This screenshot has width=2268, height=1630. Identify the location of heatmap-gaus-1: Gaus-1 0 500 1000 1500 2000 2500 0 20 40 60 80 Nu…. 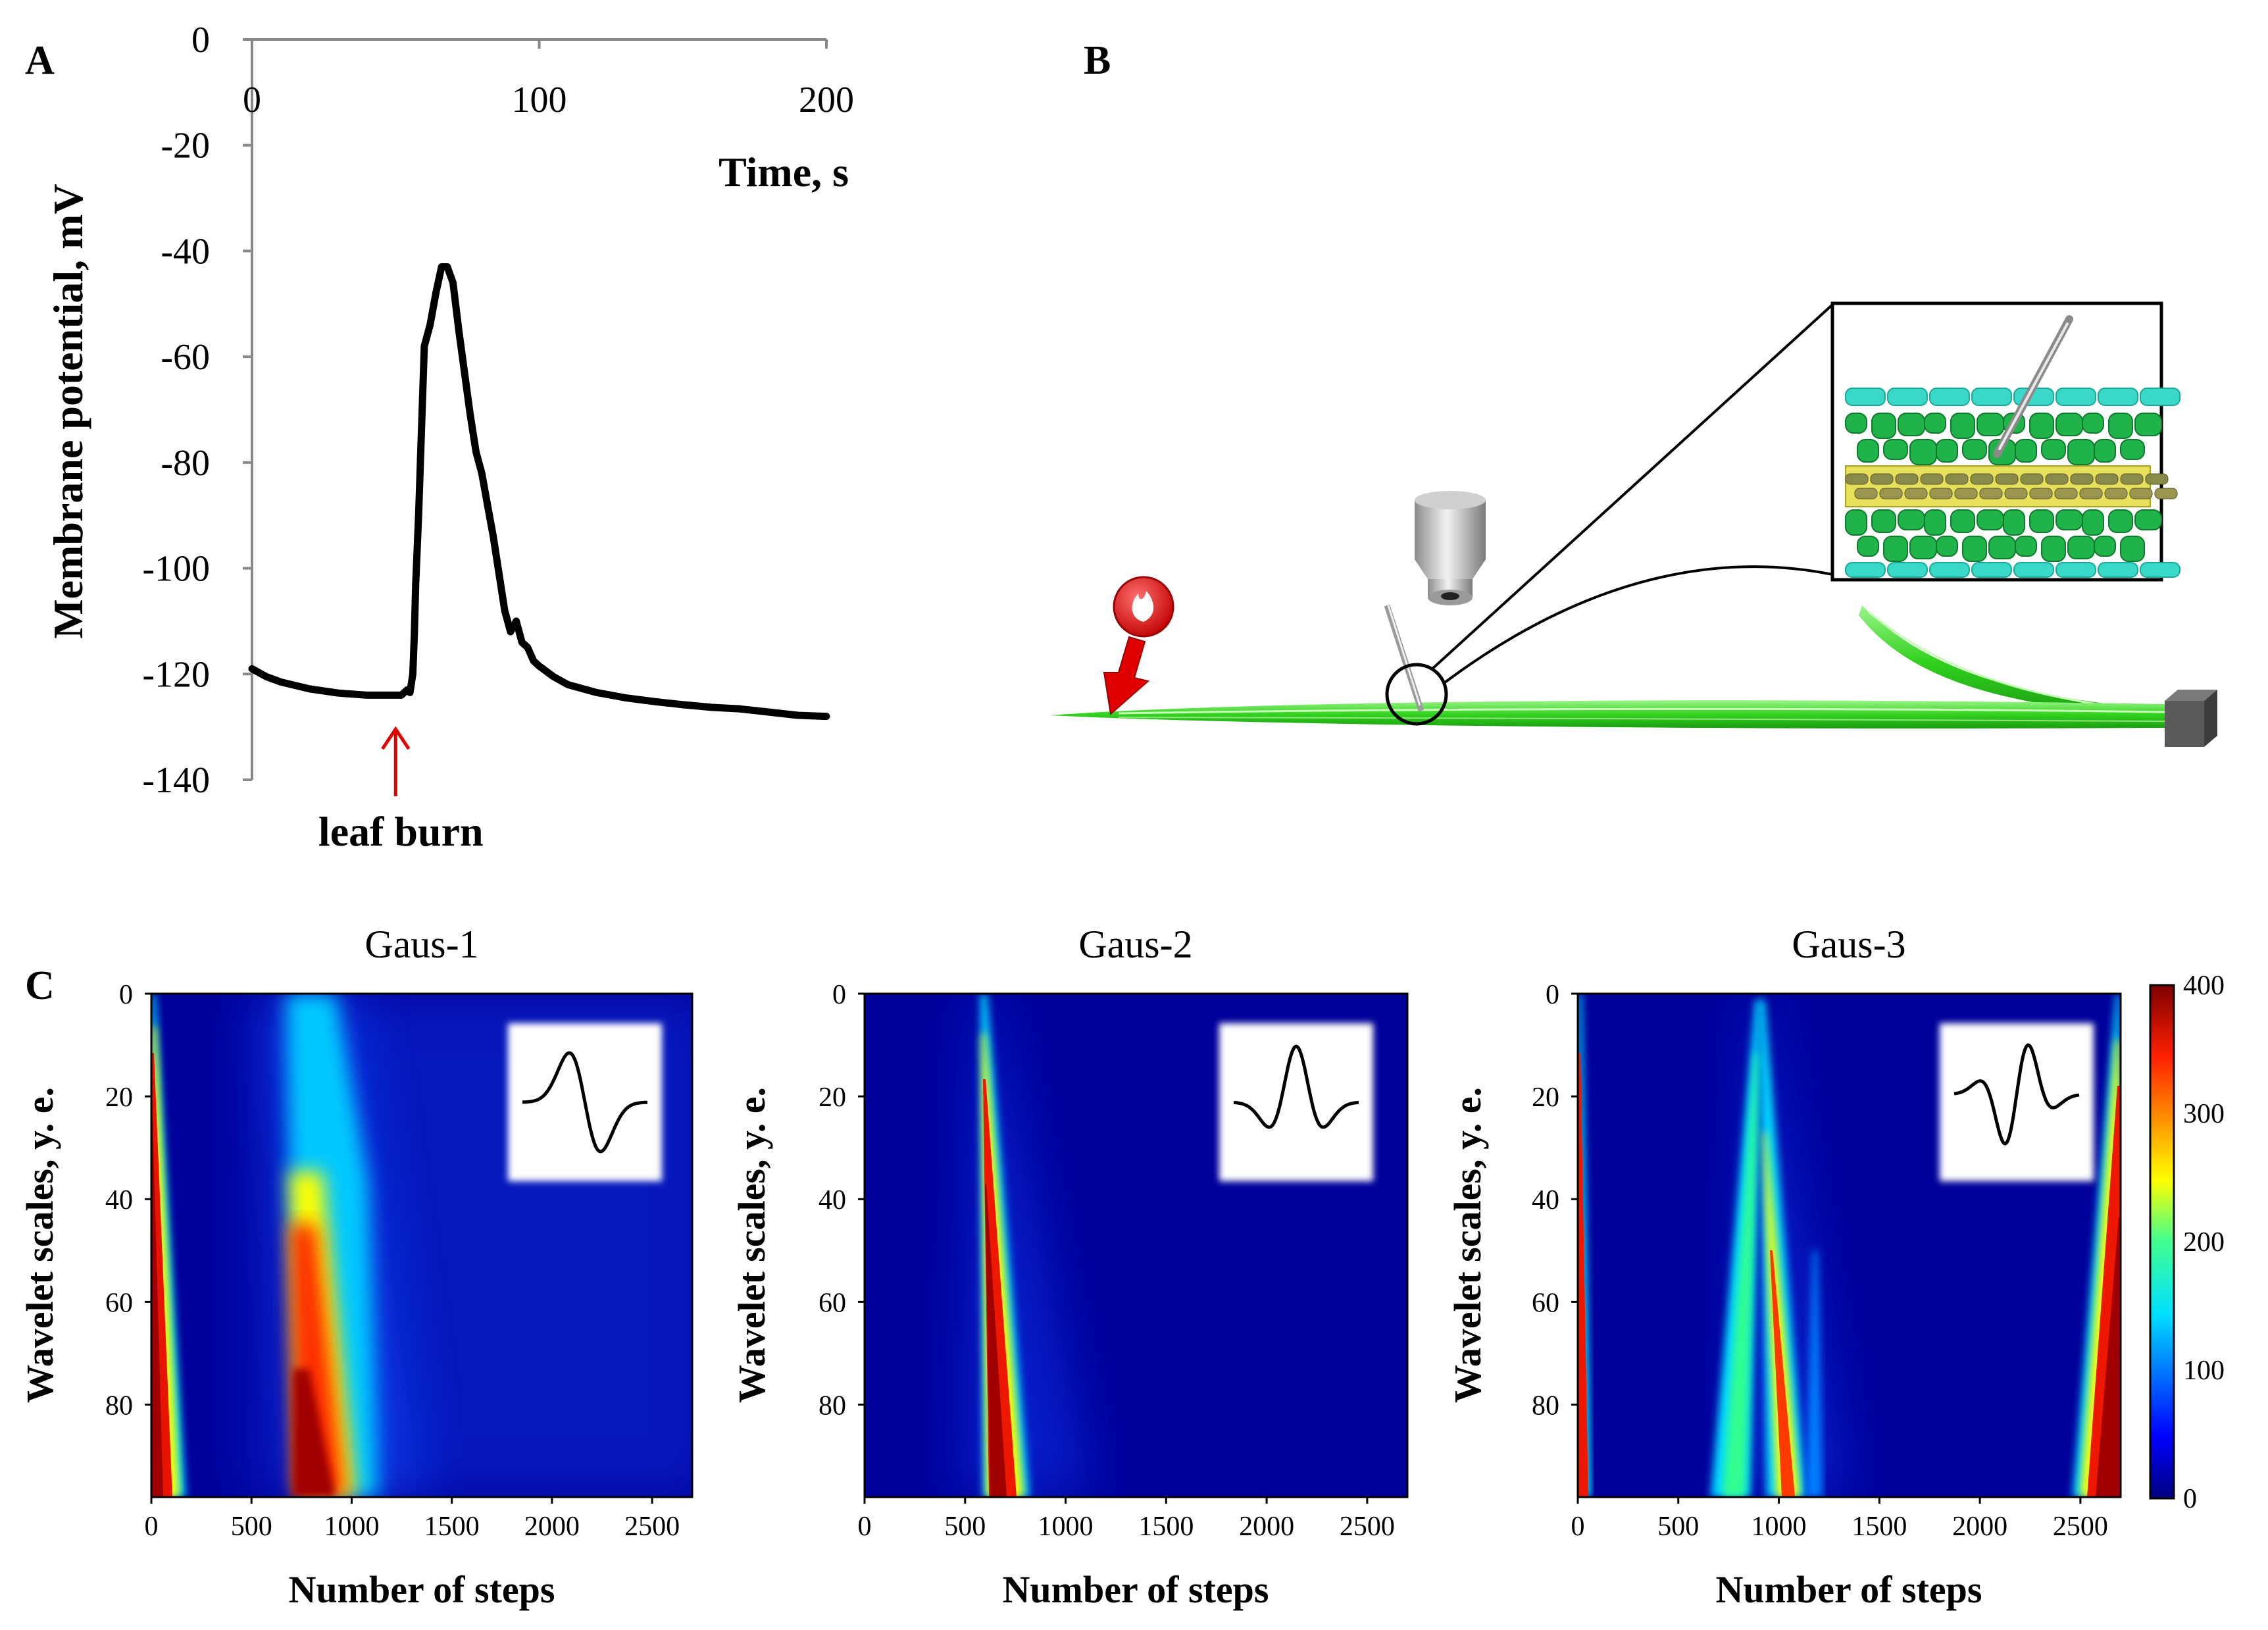
(355, 1267).